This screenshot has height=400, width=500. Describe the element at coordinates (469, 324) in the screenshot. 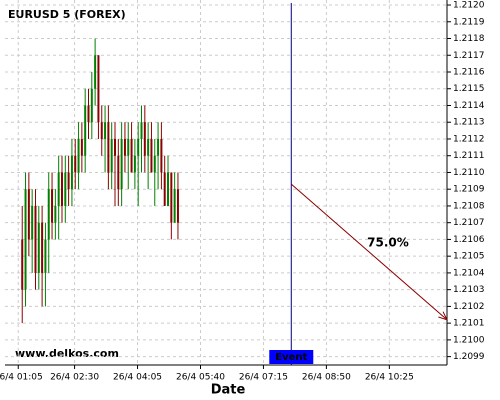

I see `y-tick-label: 1.2101` at that location.